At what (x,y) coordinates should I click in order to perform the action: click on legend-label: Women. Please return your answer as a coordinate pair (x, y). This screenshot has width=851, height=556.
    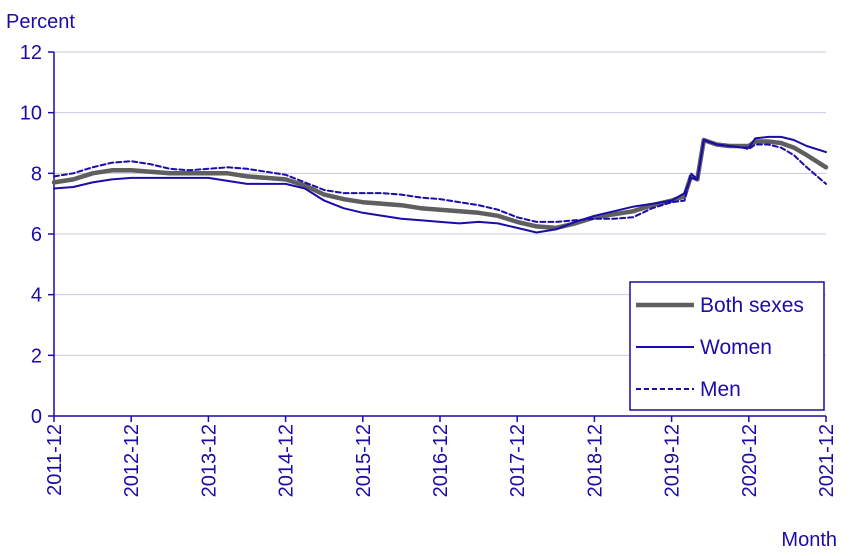
    Looking at the image, I should click on (736, 347).